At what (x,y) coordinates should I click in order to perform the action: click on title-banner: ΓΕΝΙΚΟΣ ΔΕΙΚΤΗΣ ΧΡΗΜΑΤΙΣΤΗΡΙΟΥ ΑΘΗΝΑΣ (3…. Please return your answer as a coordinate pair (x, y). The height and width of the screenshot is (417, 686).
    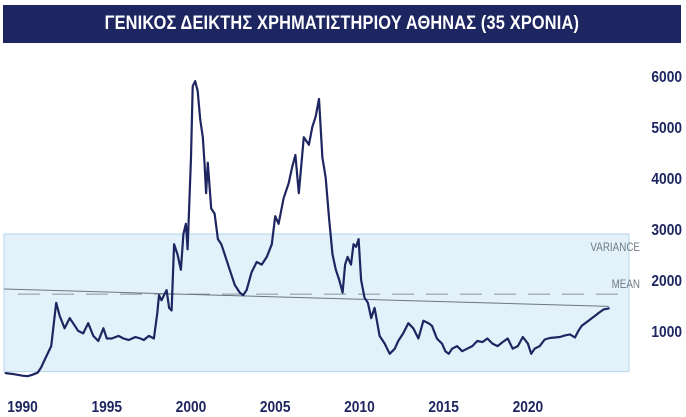
    Looking at the image, I should click on (342, 24).